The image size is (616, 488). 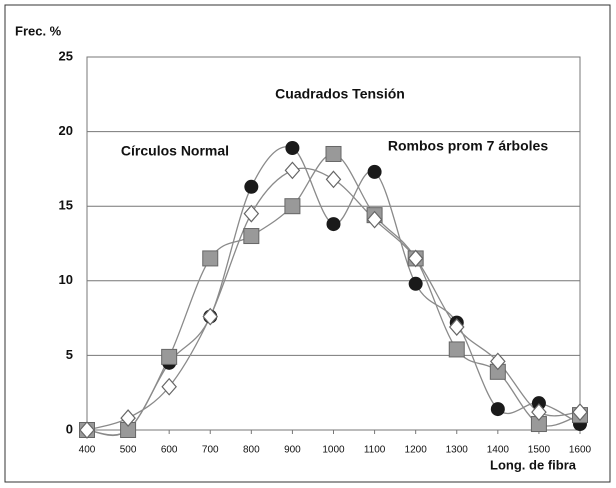 I want to click on x-tick-label: 500, so click(x=128, y=450).